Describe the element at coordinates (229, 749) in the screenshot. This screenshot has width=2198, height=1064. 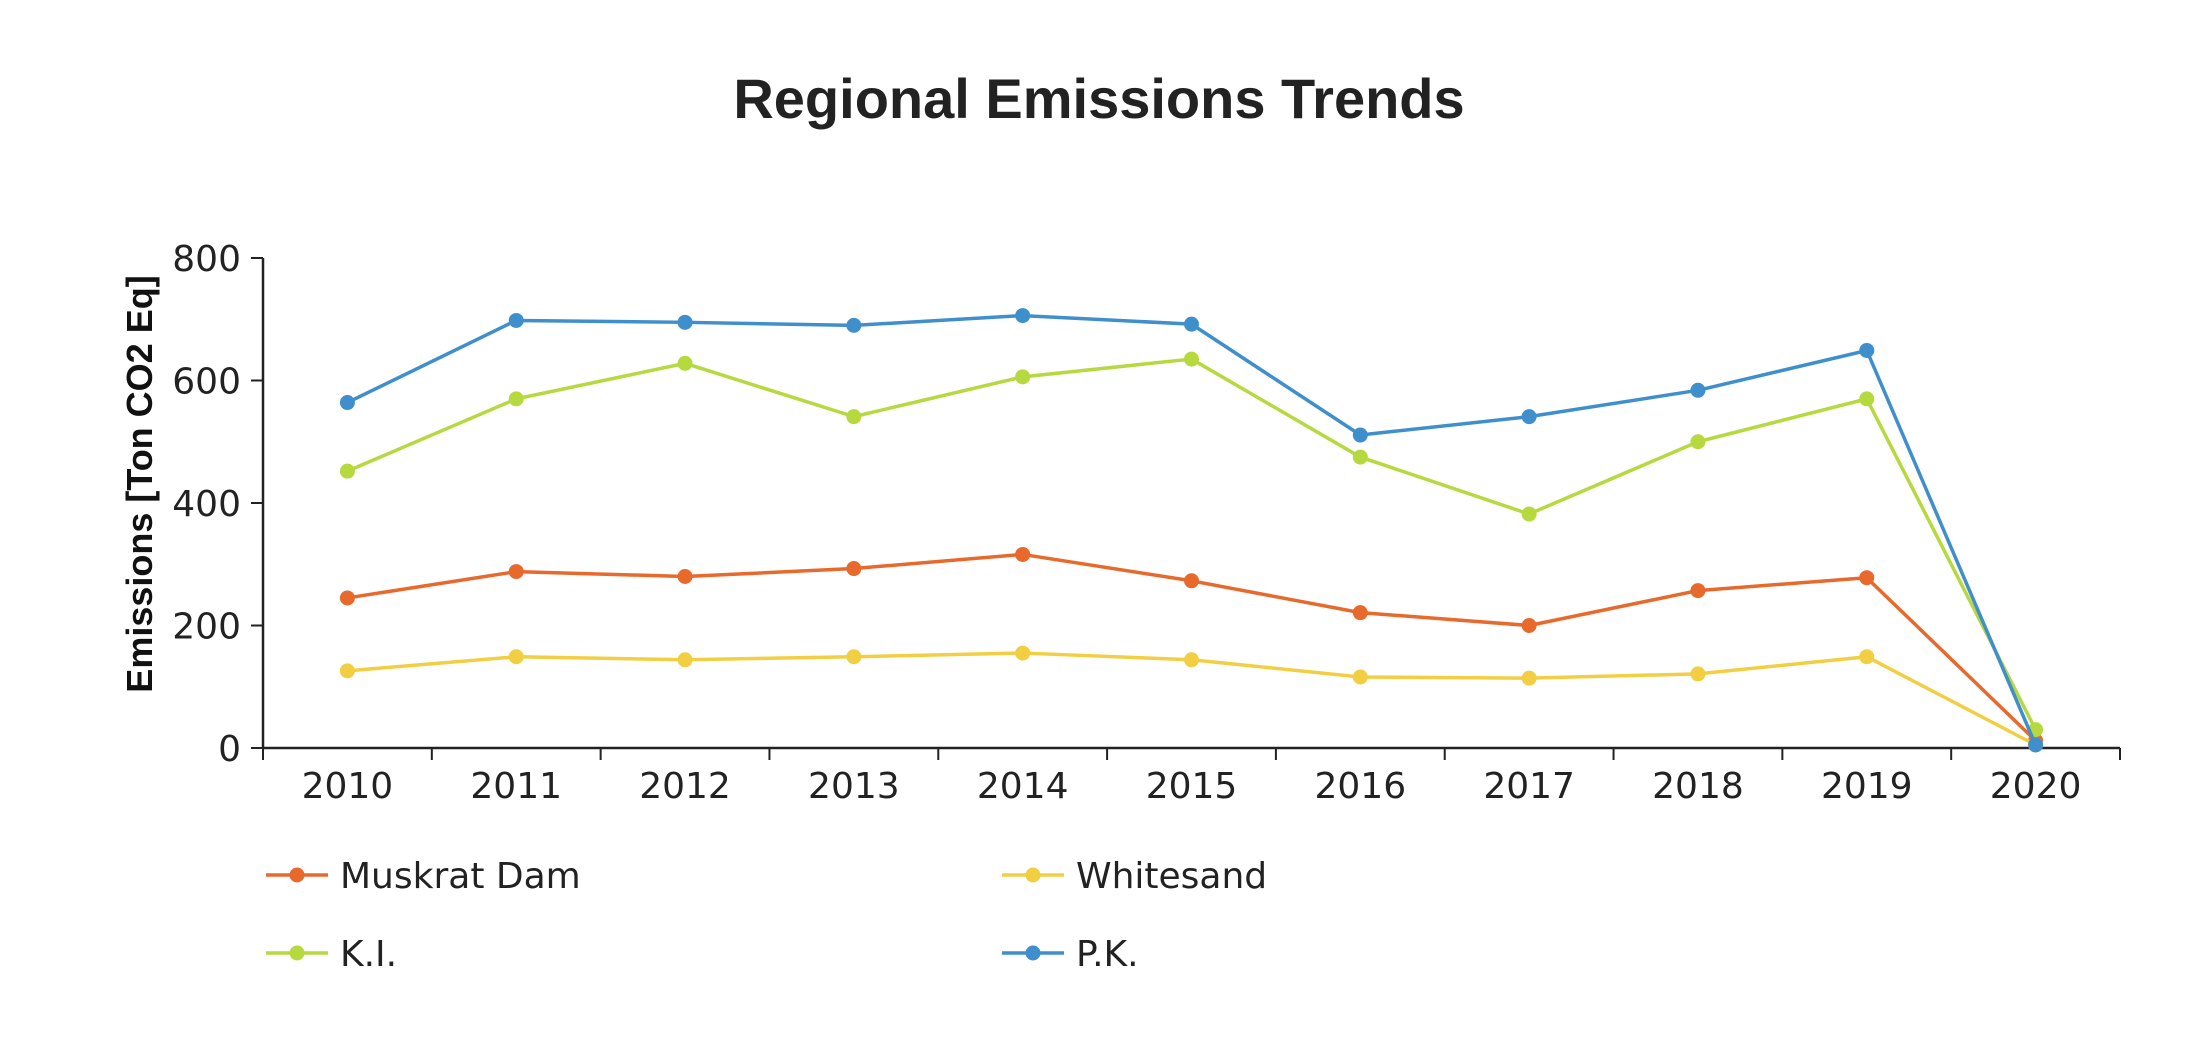
I see `y-tick-label: 0` at that location.